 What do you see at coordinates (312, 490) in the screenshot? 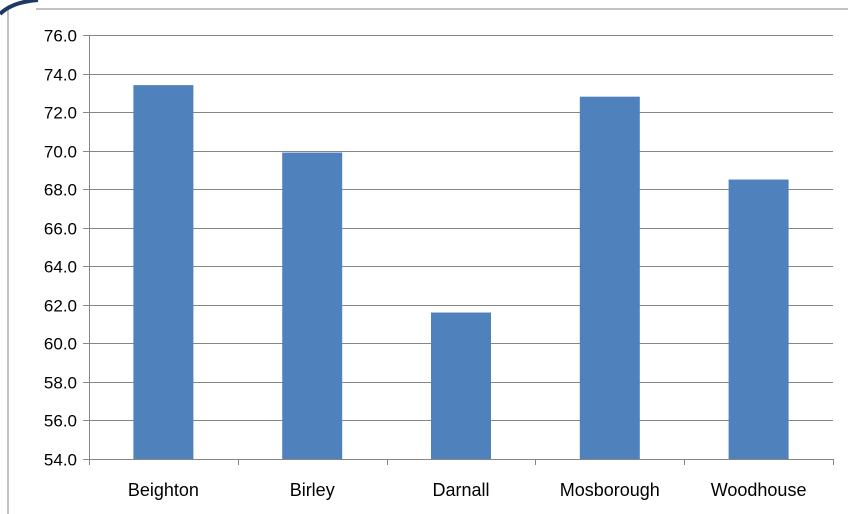
I see `x-category-label: Birley` at bounding box center [312, 490].